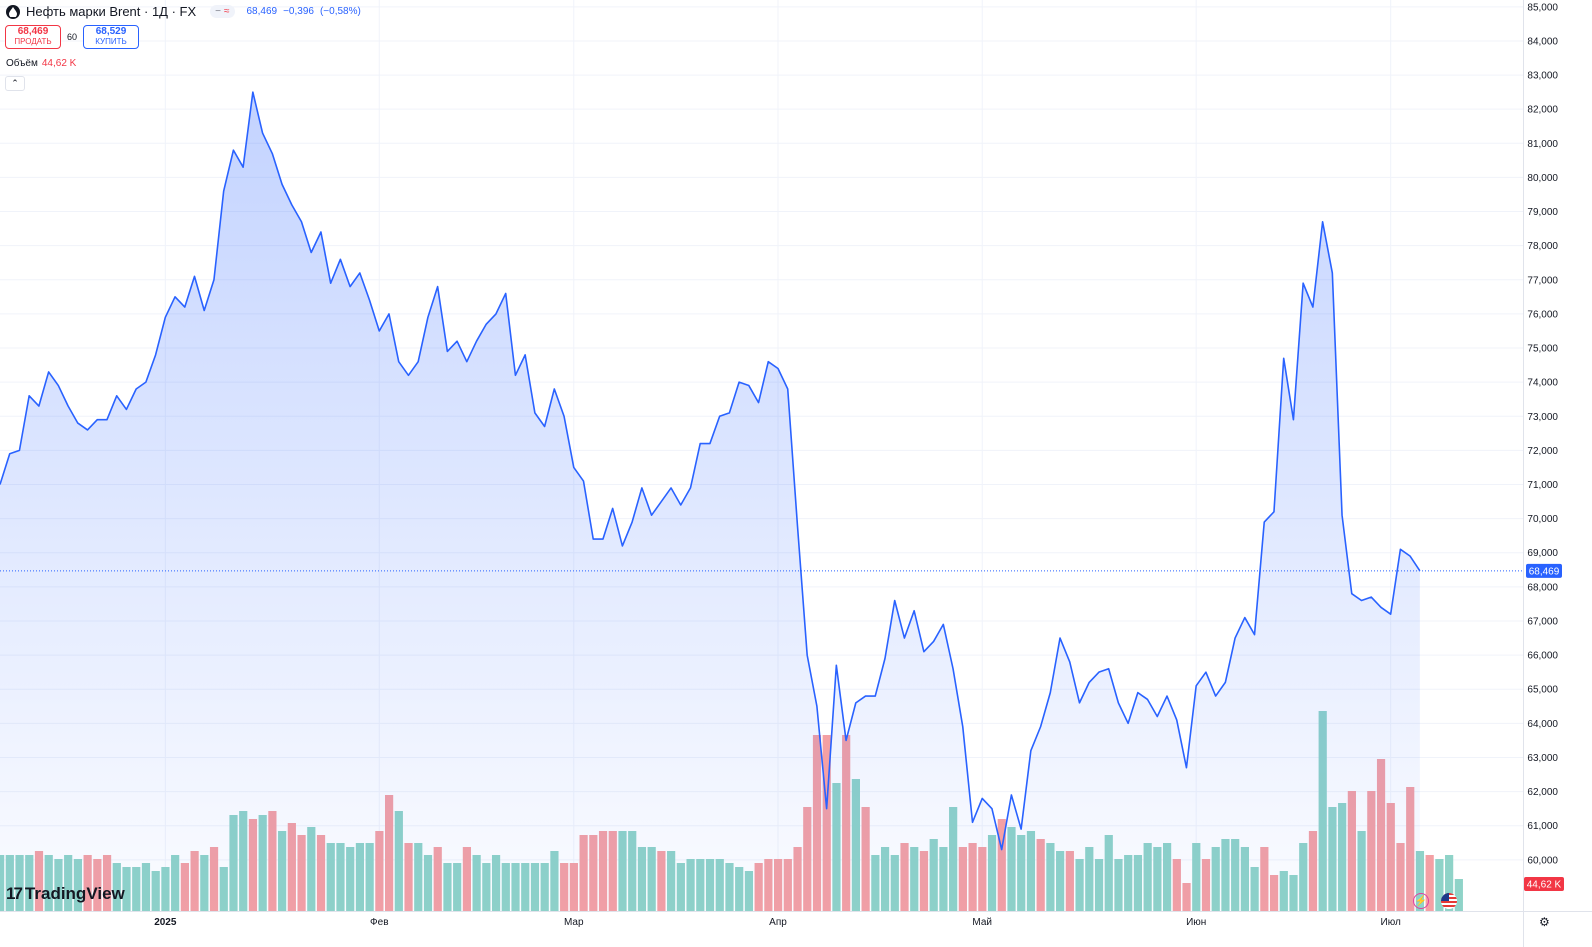  What do you see at coordinates (22, 63) in the screenshot?
I see `volume-legend-label: Объём` at bounding box center [22, 63].